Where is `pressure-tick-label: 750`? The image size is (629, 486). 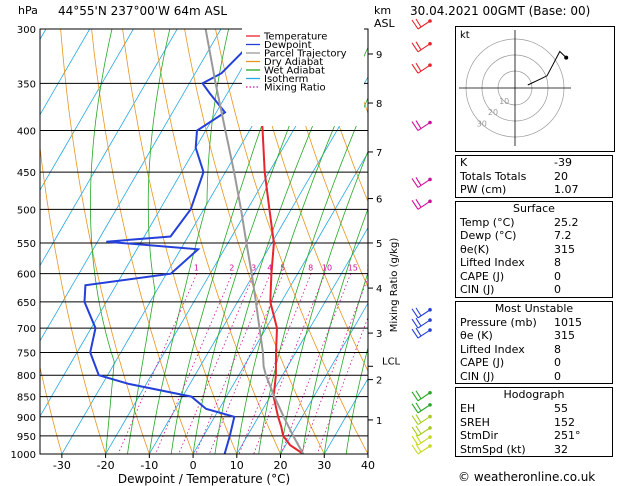 pressure-tick-label: 750 is located at coordinates (26, 353).